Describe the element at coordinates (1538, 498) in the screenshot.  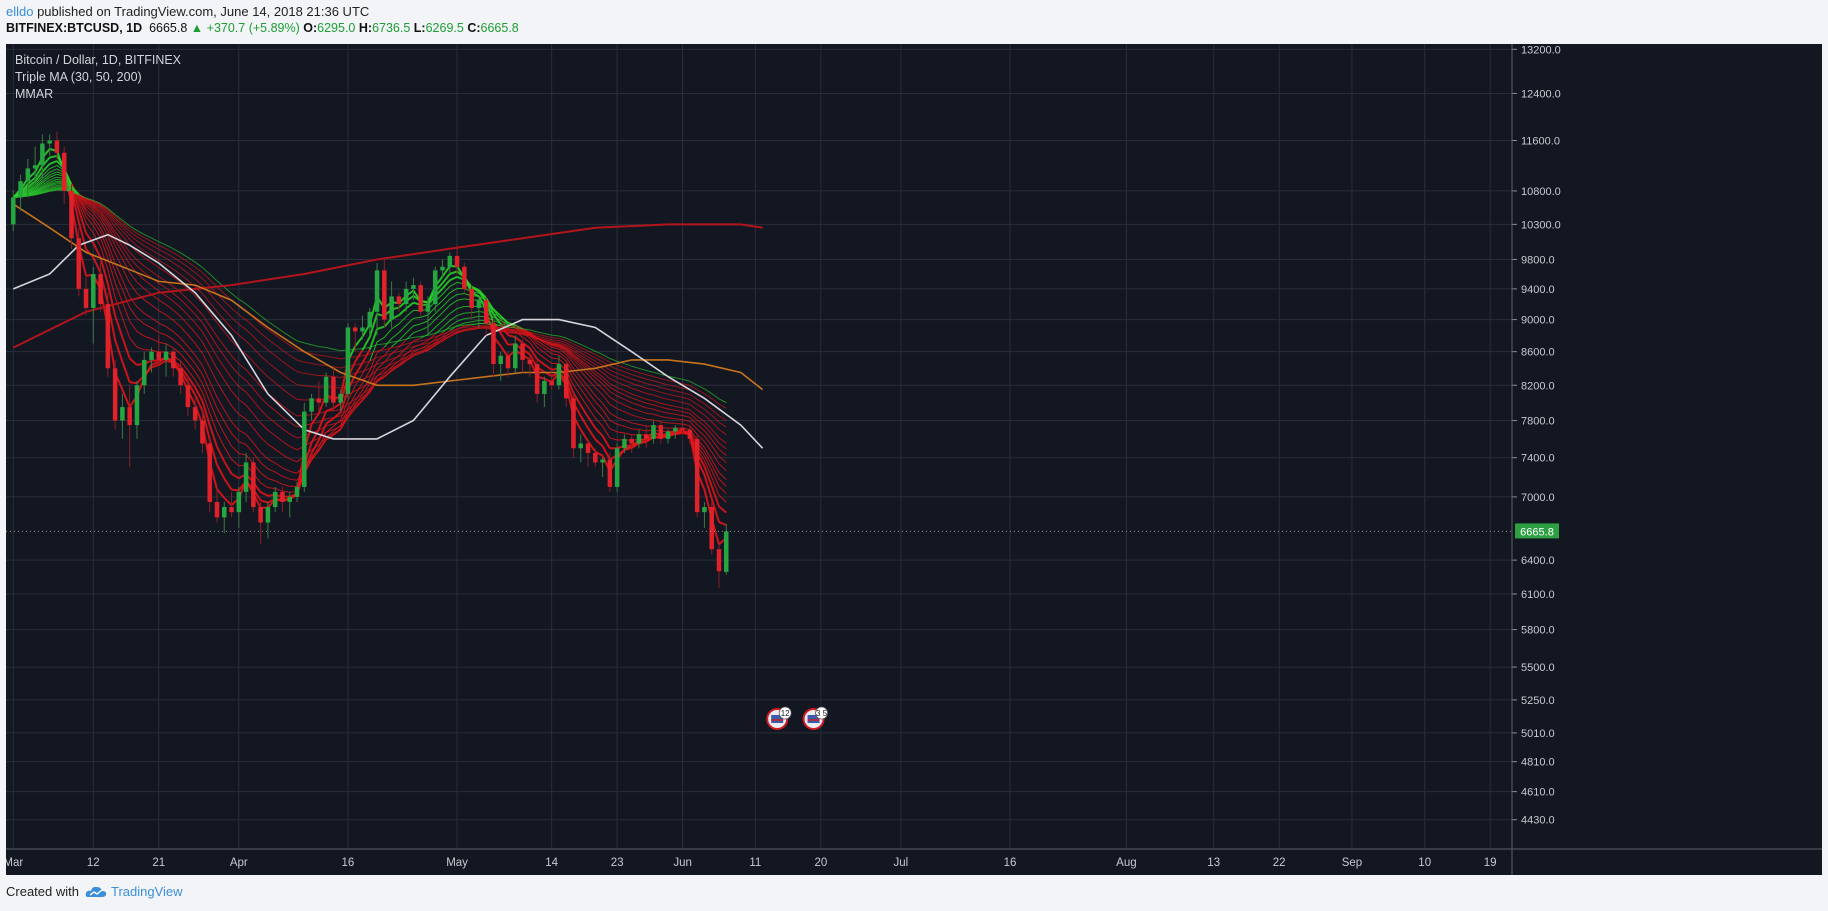
I see `y-tick-label: 7000.0` at that location.